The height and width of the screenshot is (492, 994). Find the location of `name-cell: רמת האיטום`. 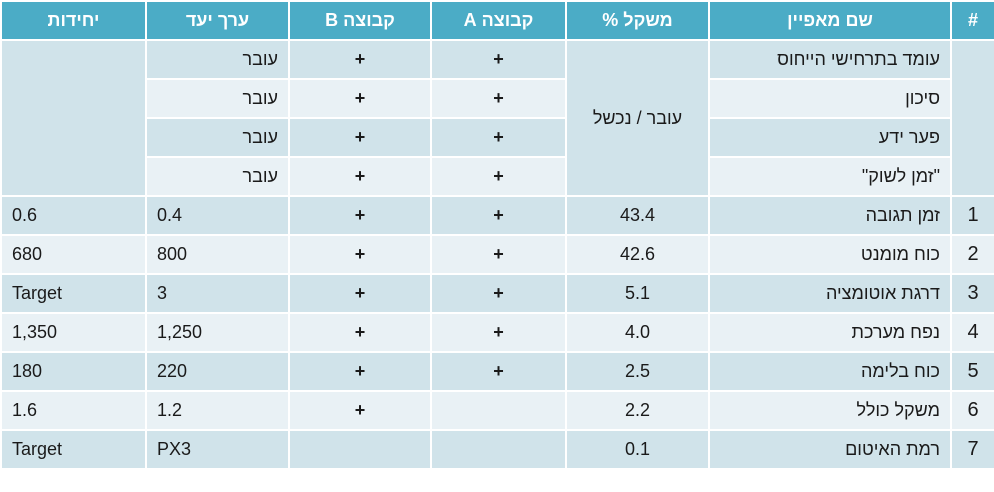

name-cell: רמת האיטום is located at coordinates (830, 449).